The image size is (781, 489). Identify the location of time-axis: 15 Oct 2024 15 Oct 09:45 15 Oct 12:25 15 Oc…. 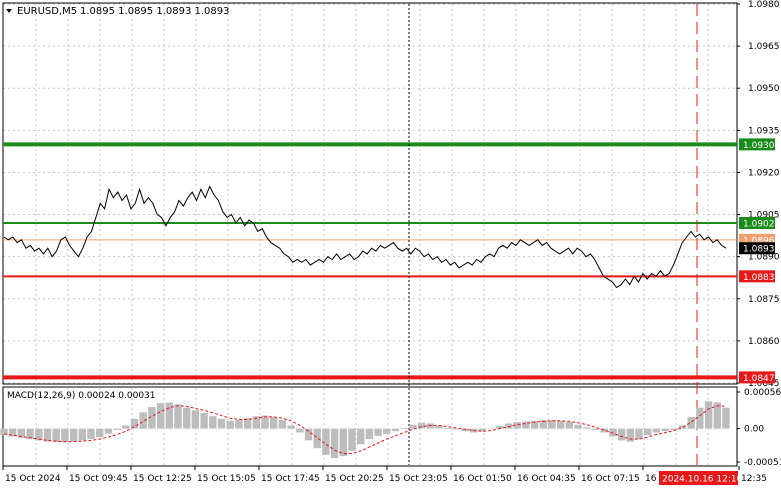
(384, 475).